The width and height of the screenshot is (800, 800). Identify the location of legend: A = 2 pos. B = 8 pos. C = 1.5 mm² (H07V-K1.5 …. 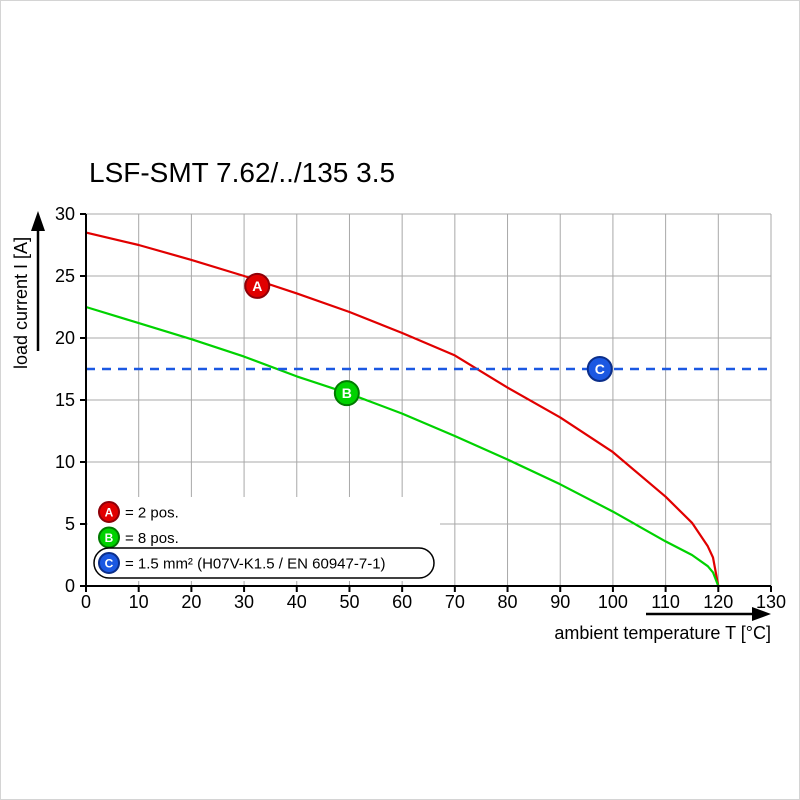
(264, 539).